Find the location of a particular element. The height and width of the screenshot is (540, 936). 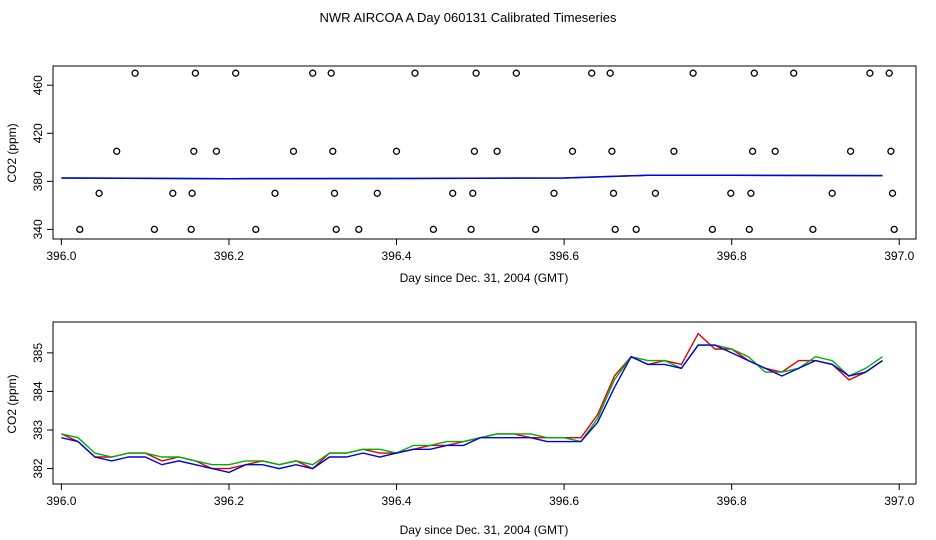

panel1-y-label: CO2 (ppm) is located at coordinates (12, 152).